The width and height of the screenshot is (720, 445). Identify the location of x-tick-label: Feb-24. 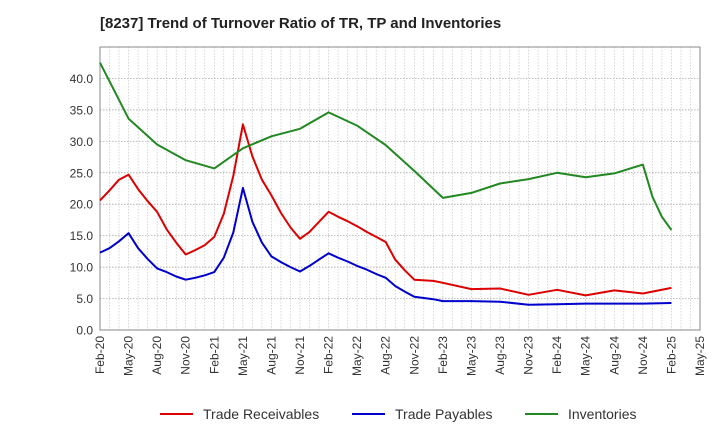
(557, 355).